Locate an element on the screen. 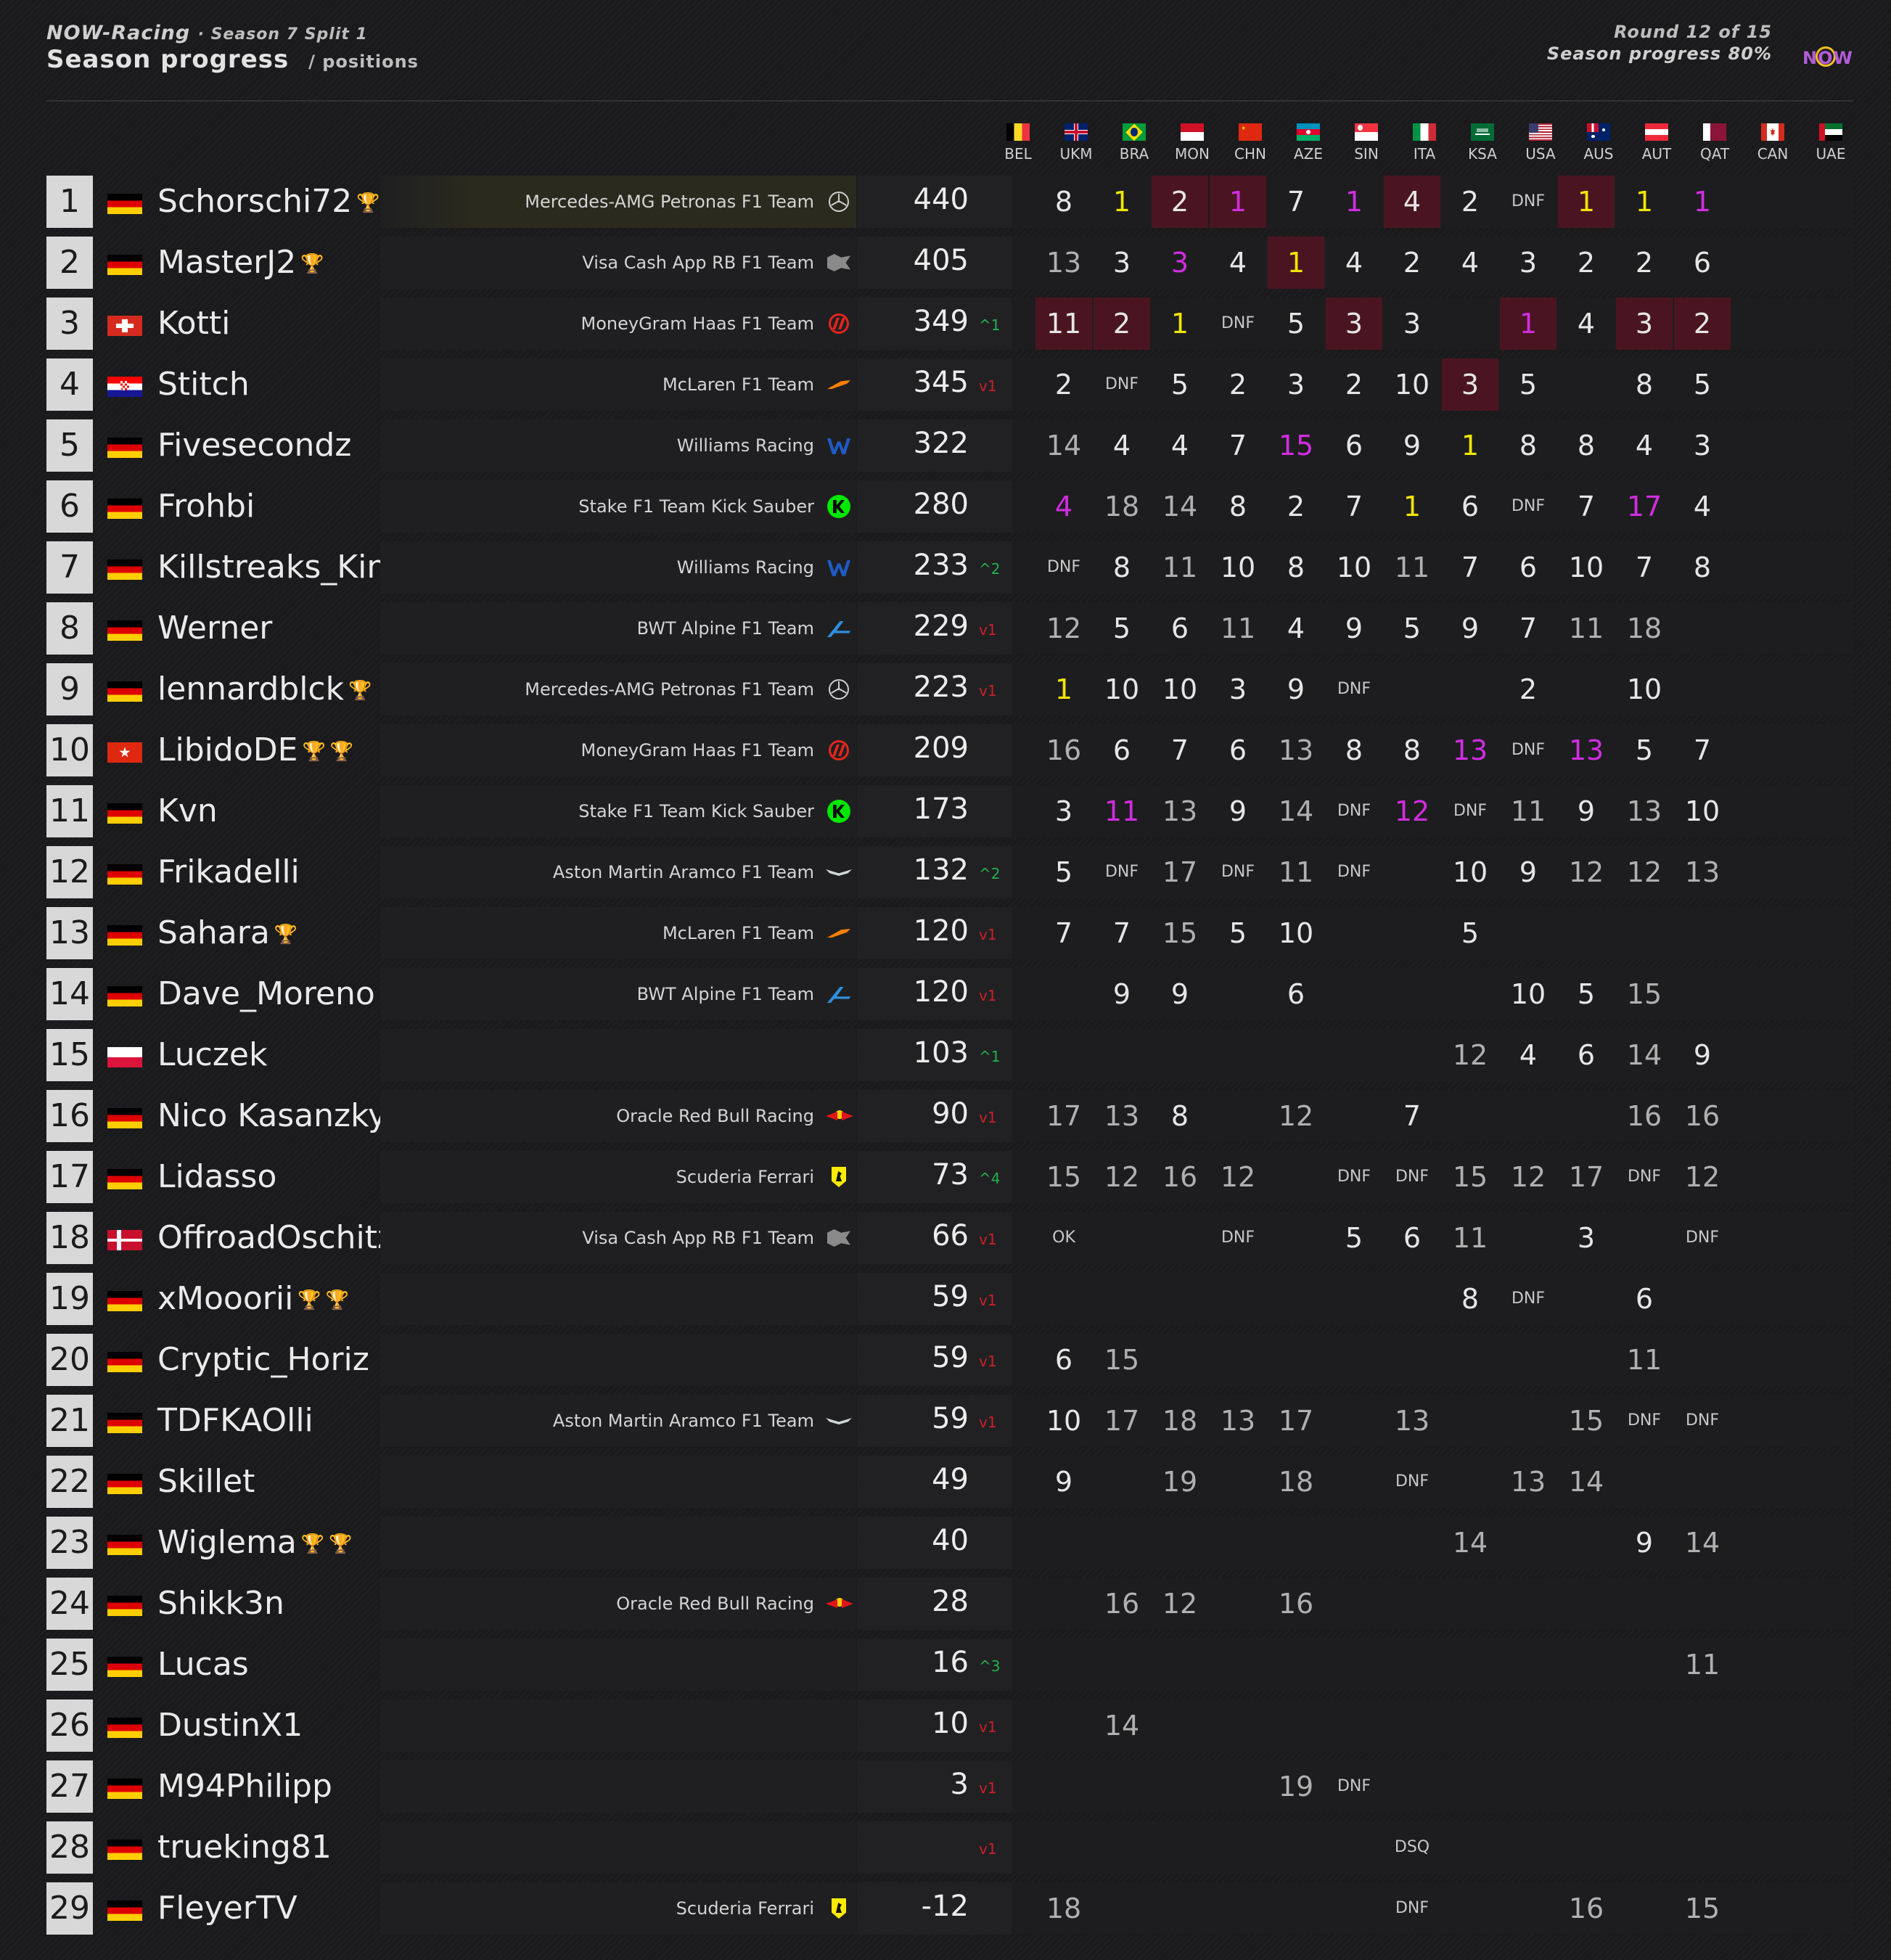  result-cell-ukm is located at coordinates (1122, 1482).